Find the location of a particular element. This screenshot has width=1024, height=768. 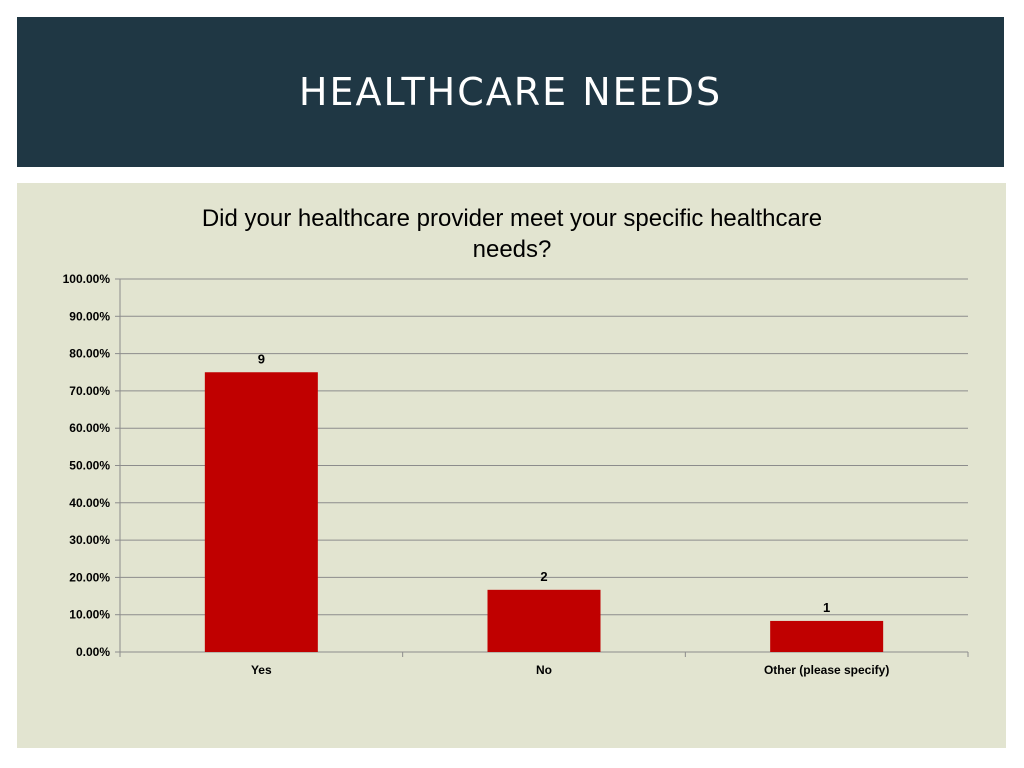

y-tick-label: 80.00% is located at coordinates (89, 354).